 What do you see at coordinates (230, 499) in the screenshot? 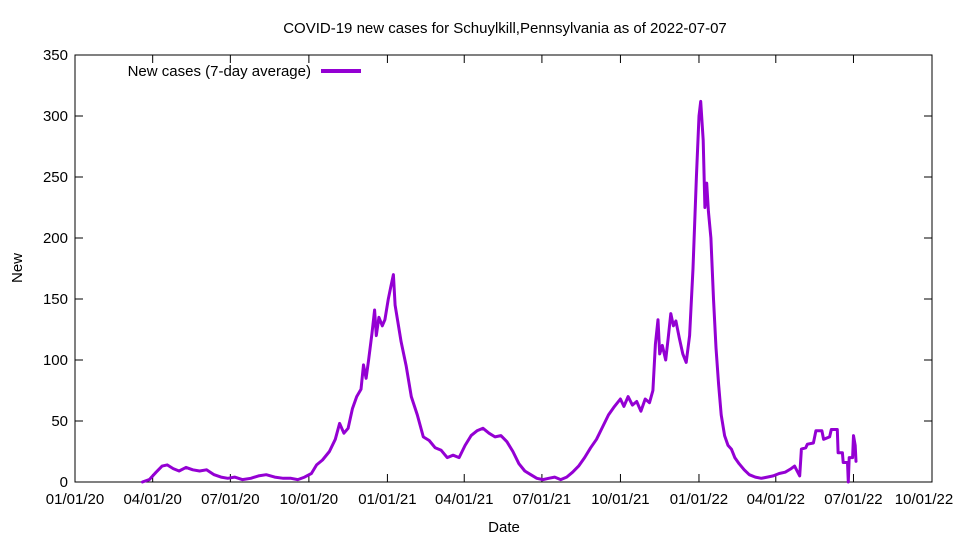
I see `x-tick-label: 07/01/20` at bounding box center [230, 499].